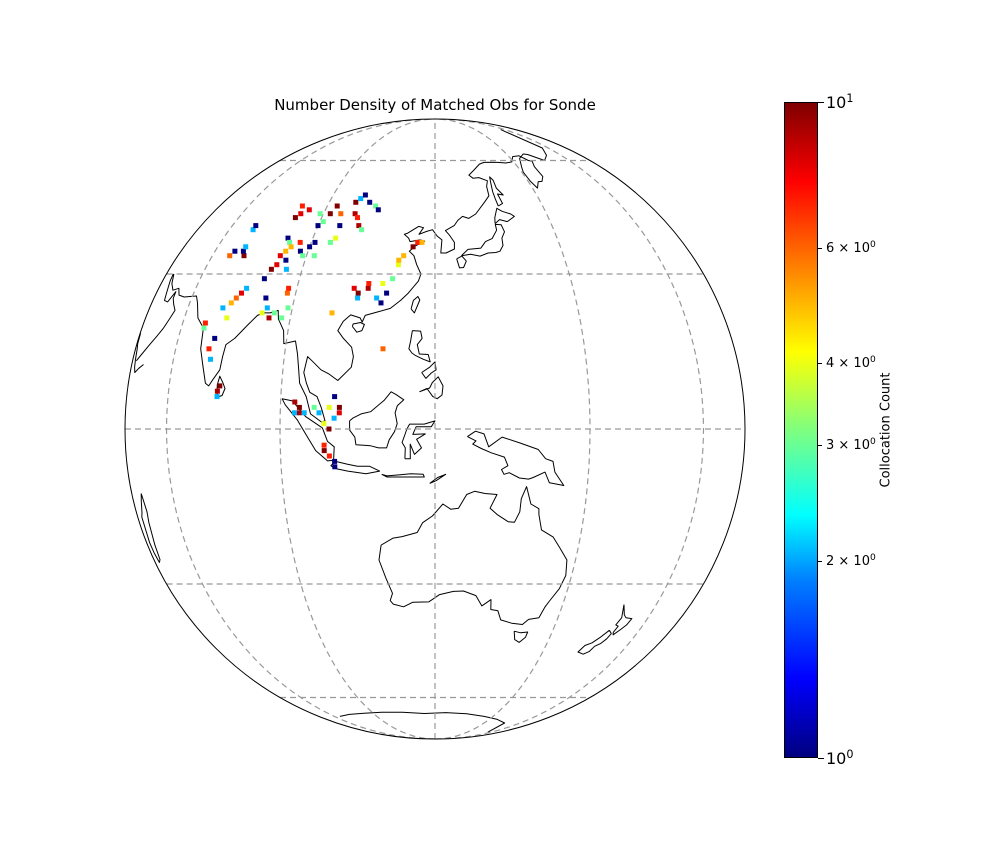 This screenshot has height=850, width=1000. I want to click on nz-north-coast, so click(622, 620).